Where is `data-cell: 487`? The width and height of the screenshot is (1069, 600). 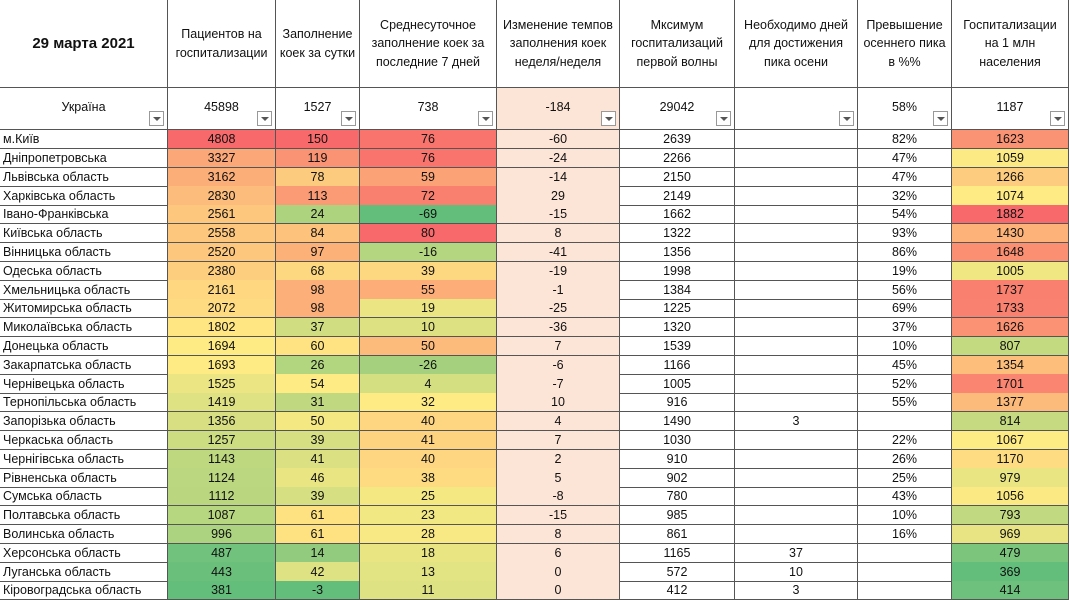 data-cell: 487 is located at coordinates (222, 553).